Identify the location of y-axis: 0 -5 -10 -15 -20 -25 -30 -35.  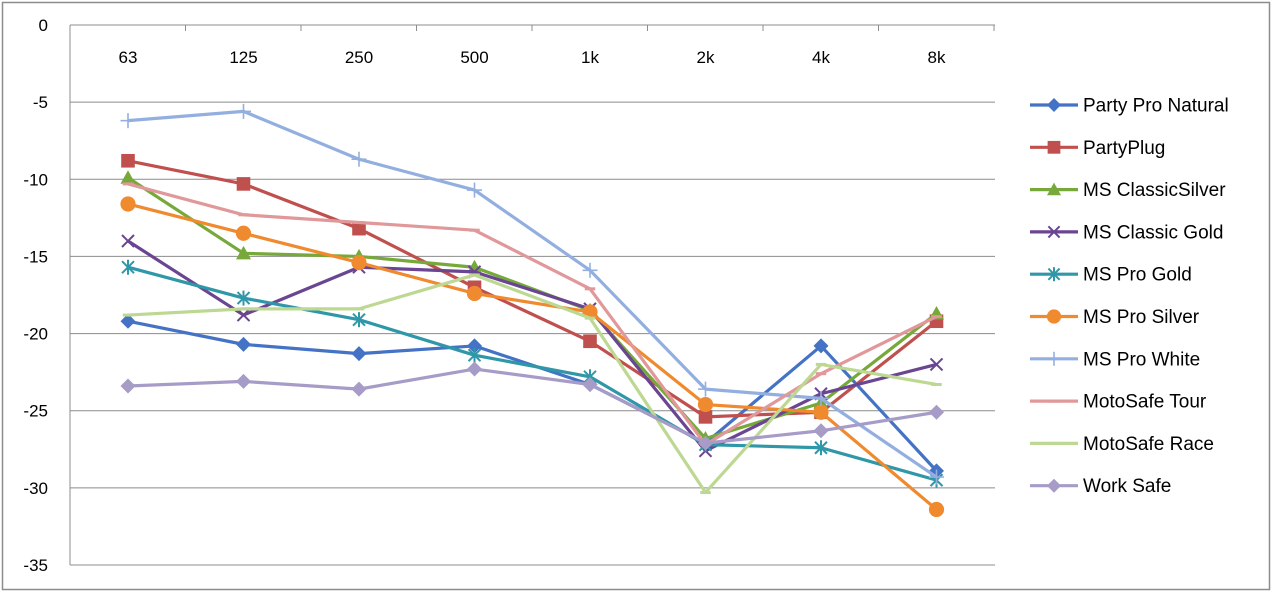
(47, 295).